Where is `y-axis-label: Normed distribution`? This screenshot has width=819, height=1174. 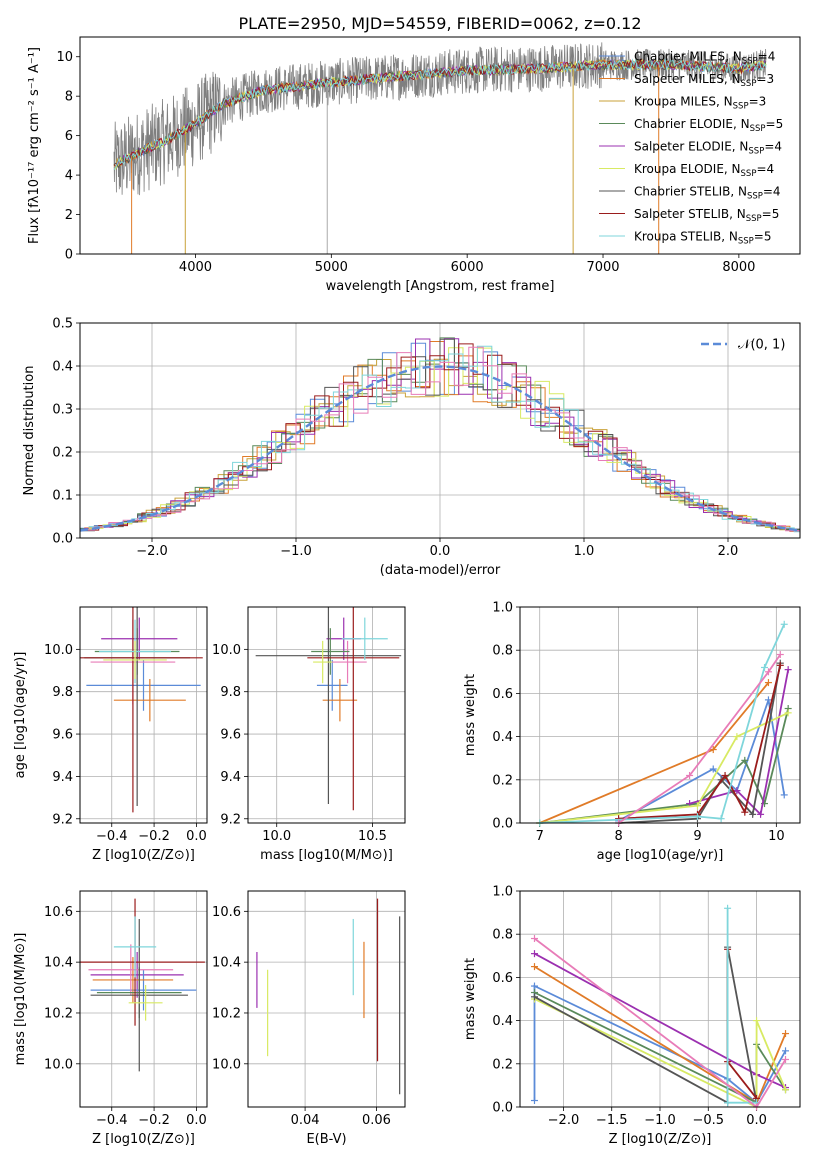 y-axis-label: Normed distribution is located at coordinates (29, 431).